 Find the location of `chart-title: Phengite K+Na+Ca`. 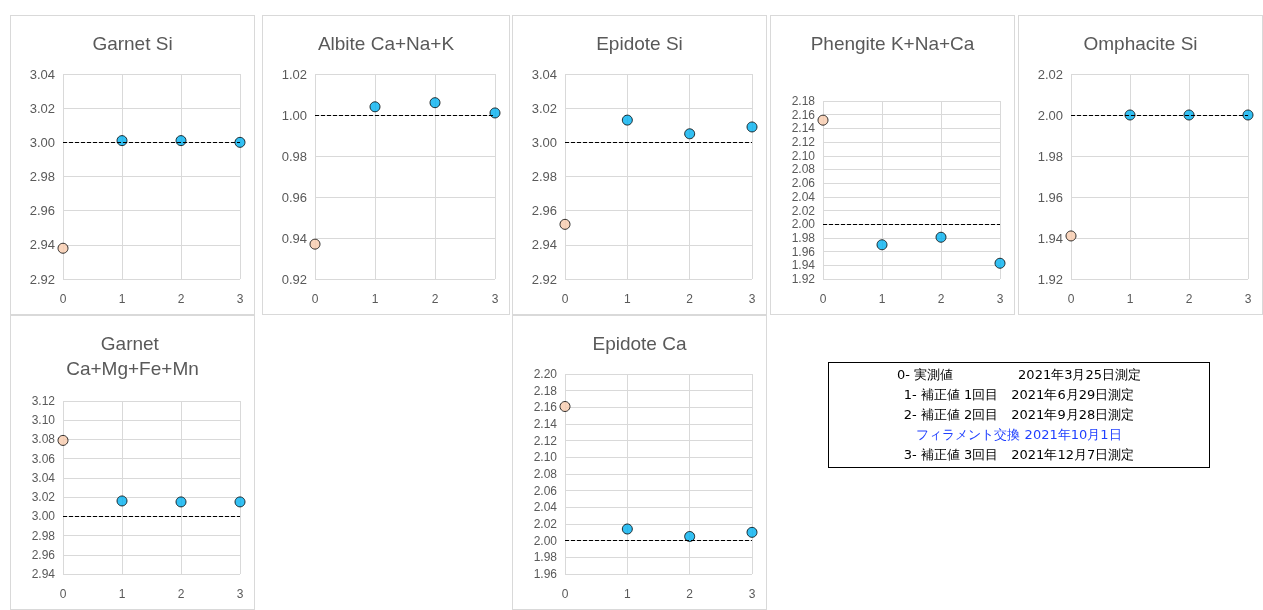

chart-title: Phengite K+Na+Ca is located at coordinates (892, 43).